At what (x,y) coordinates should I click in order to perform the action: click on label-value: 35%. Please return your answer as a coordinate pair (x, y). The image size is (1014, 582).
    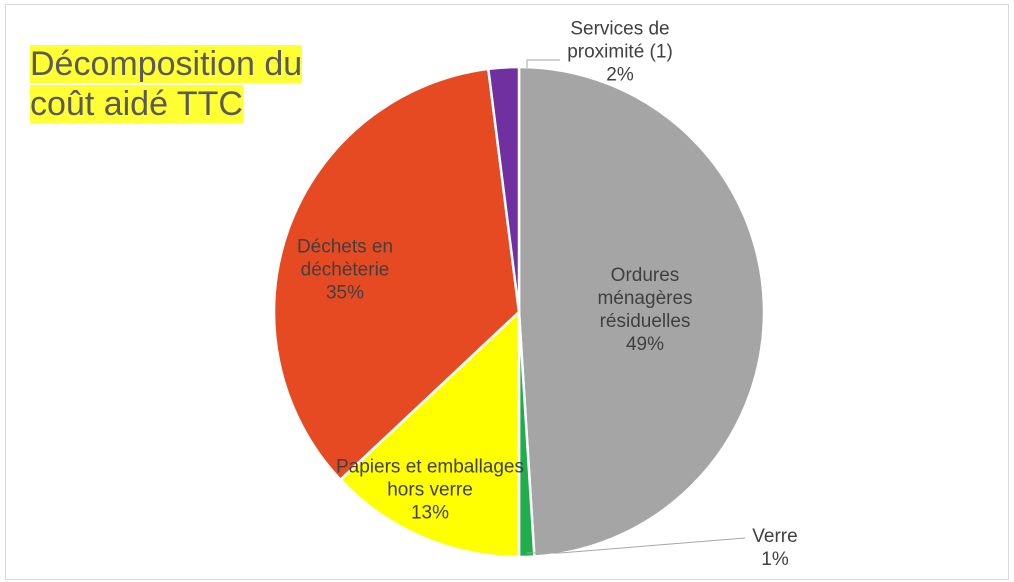
    Looking at the image, I should click on (345, 293).